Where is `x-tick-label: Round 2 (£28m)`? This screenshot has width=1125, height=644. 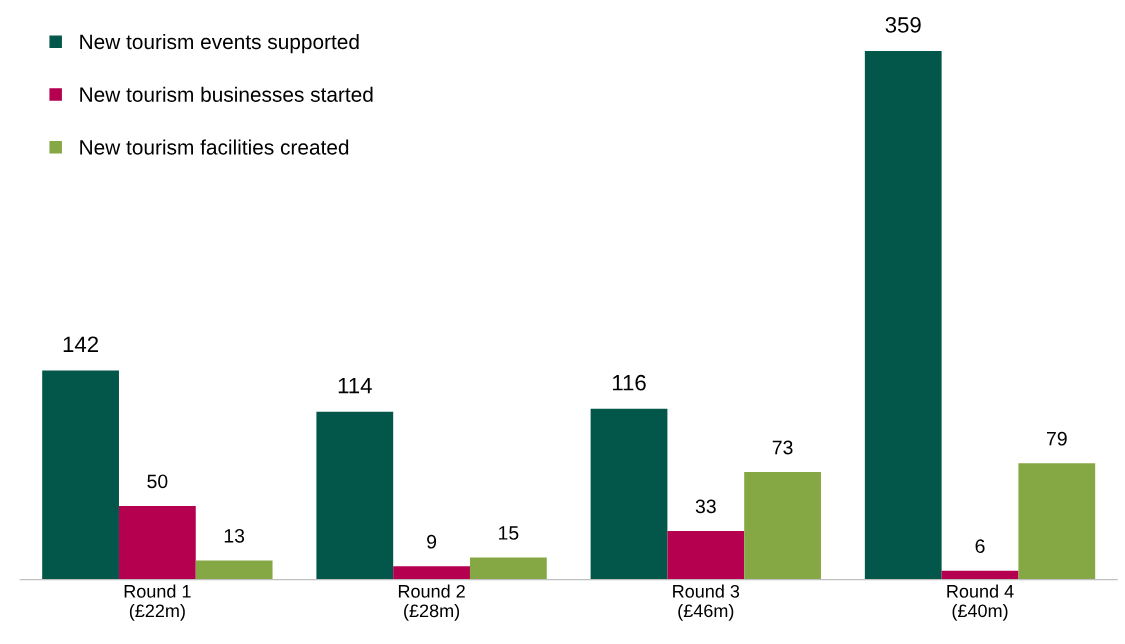
x-tick-label: Round 2 (£28m) is located at coordinates (431, 602).